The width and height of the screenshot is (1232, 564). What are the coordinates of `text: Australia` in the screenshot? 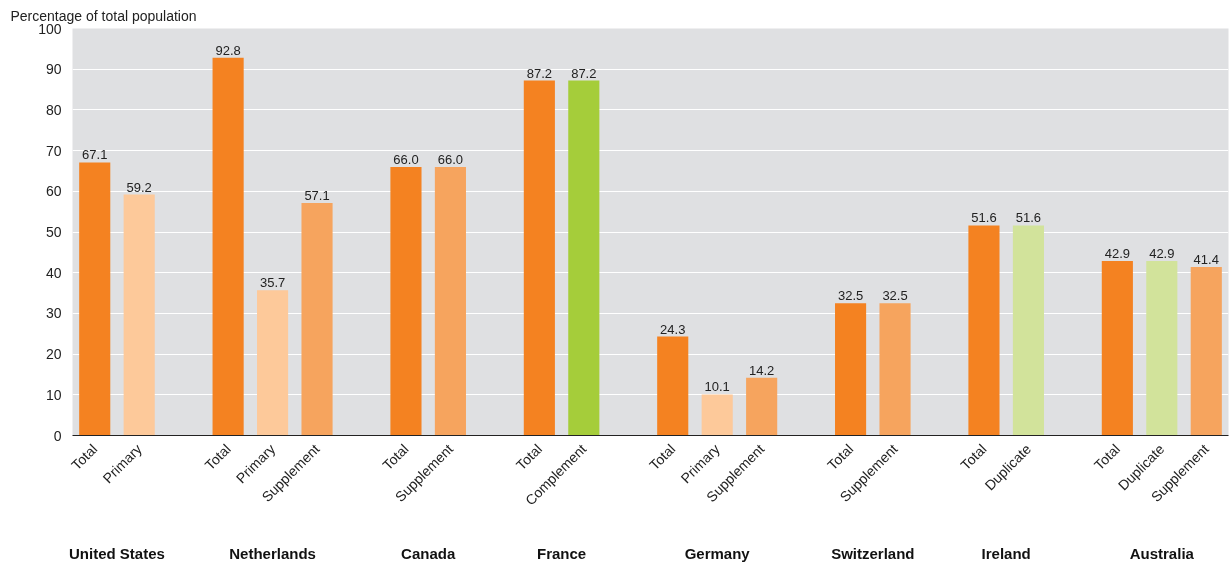 It's located at (1162, 553).